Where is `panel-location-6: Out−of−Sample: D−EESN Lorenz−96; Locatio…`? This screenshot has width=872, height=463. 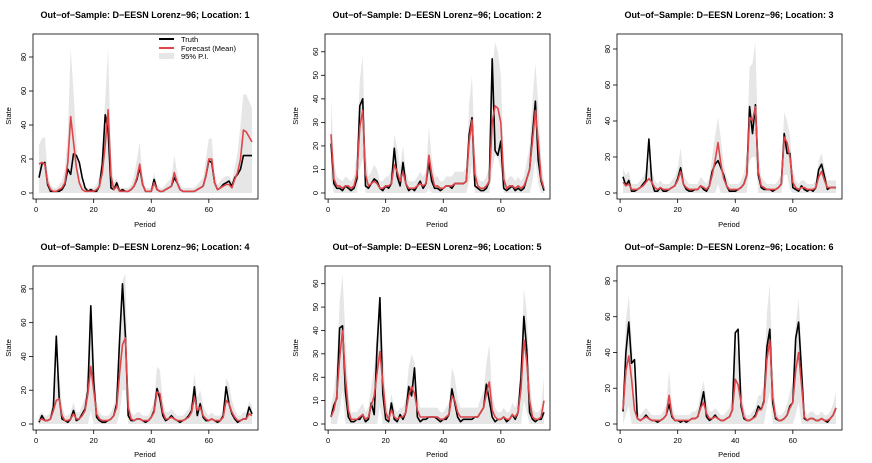 panel-location-6: Out−of−Sample: D−EESN Lorenz−96; Locatio… is located at coordinates (713, 350).